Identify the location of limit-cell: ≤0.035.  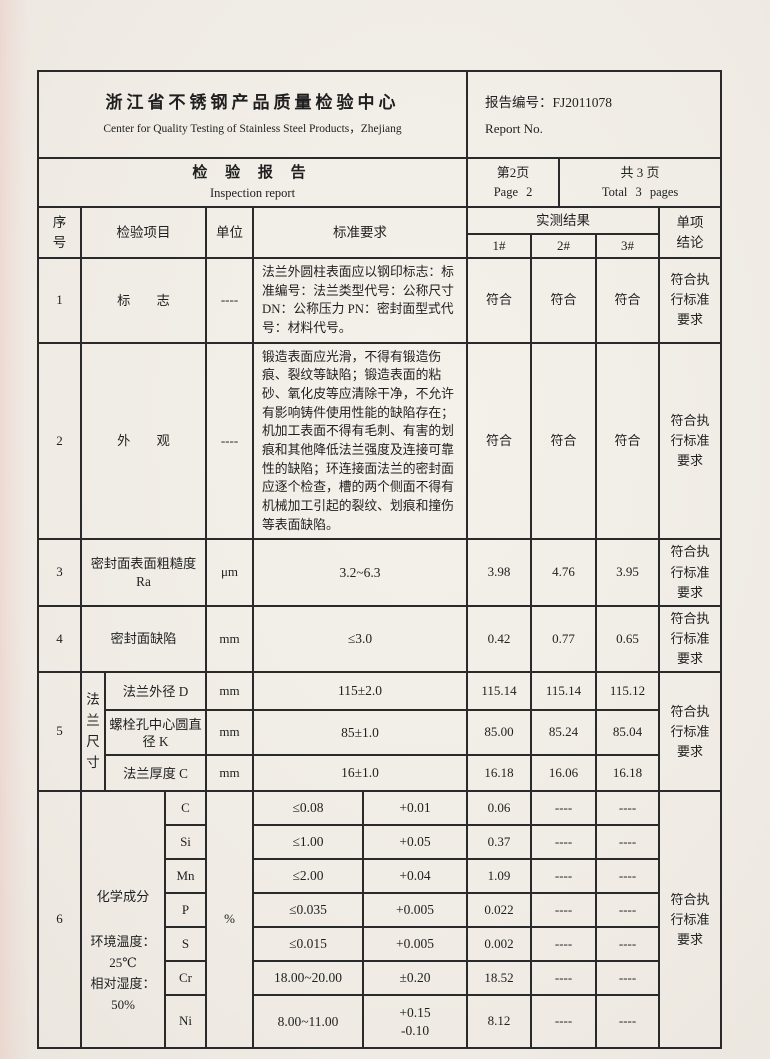
(308, 910).